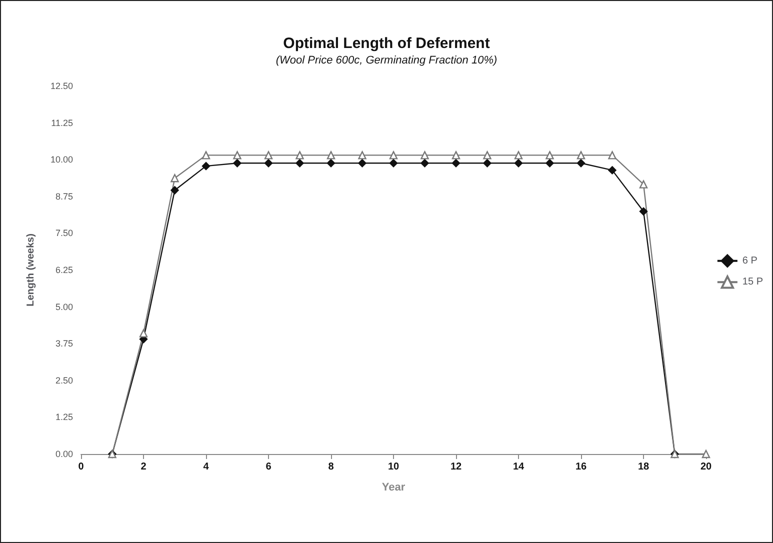 The height and width of the screenshot is (543, 773). Describe the element at coordinates (64, 270) in the screenshot. I see `y-tick-label: 6.25` at that location.